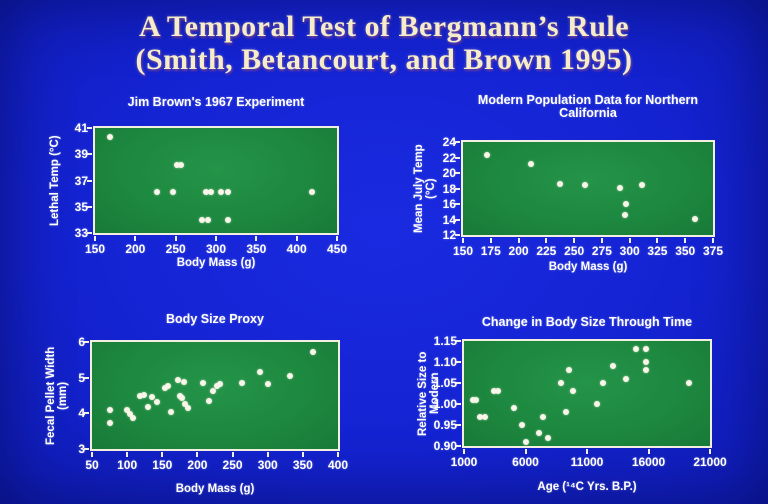 This screenshot has width=768, height=504. I want to click on y-tick-label: 33, so click(81, 233).